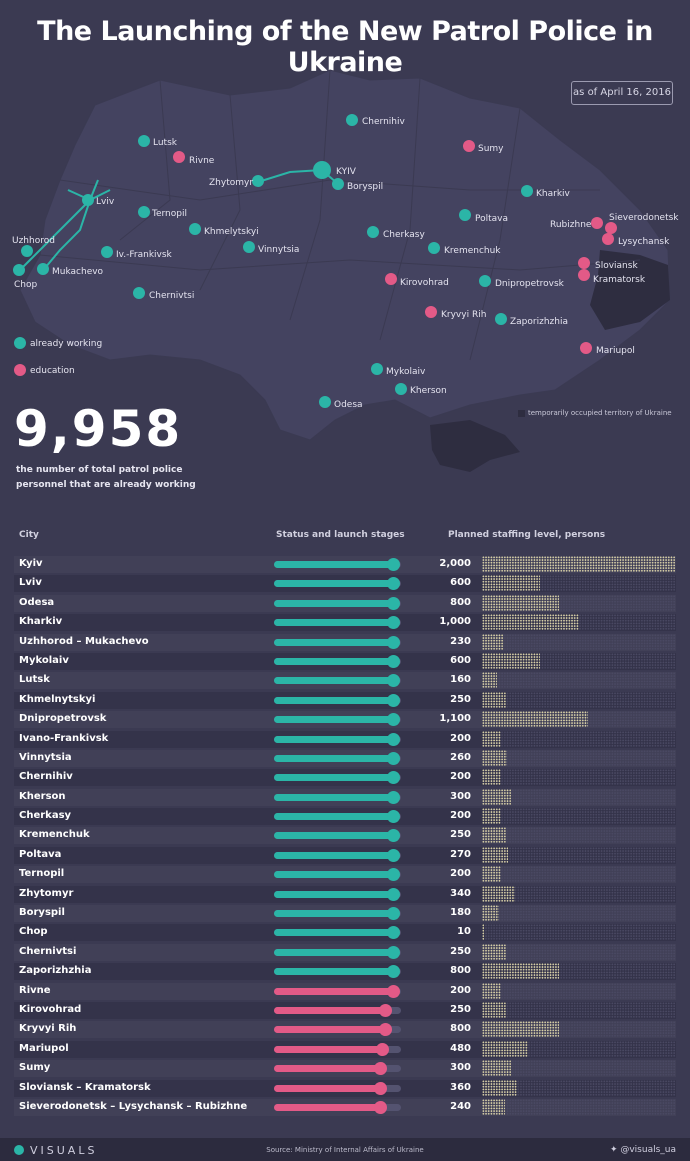 Image resolution: width=690 pixels, height=1161 pixels. I want to click on map-label-chop: Chop, so click(25, 285).